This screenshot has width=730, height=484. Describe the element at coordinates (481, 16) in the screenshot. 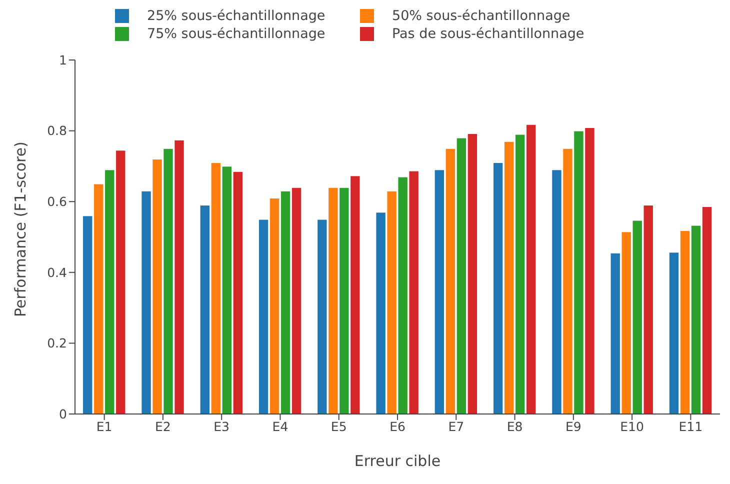

I see `legend-label: 50% sous-échantillonnage` at that location.